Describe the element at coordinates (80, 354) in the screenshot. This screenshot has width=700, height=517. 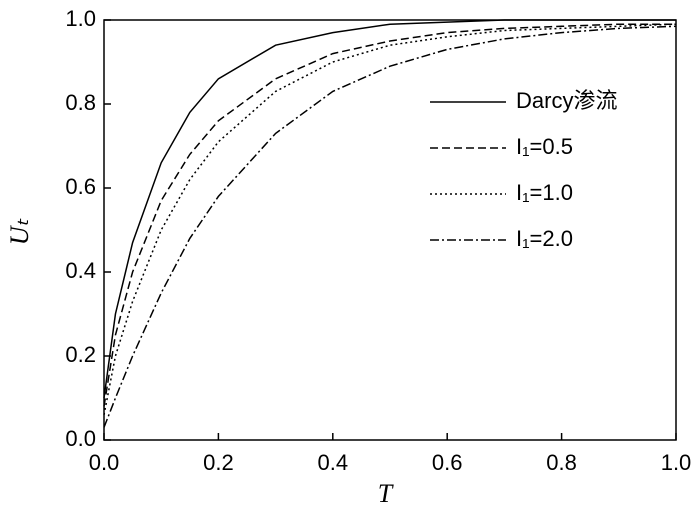
I see `y-tick-label: 0.2` at that location.